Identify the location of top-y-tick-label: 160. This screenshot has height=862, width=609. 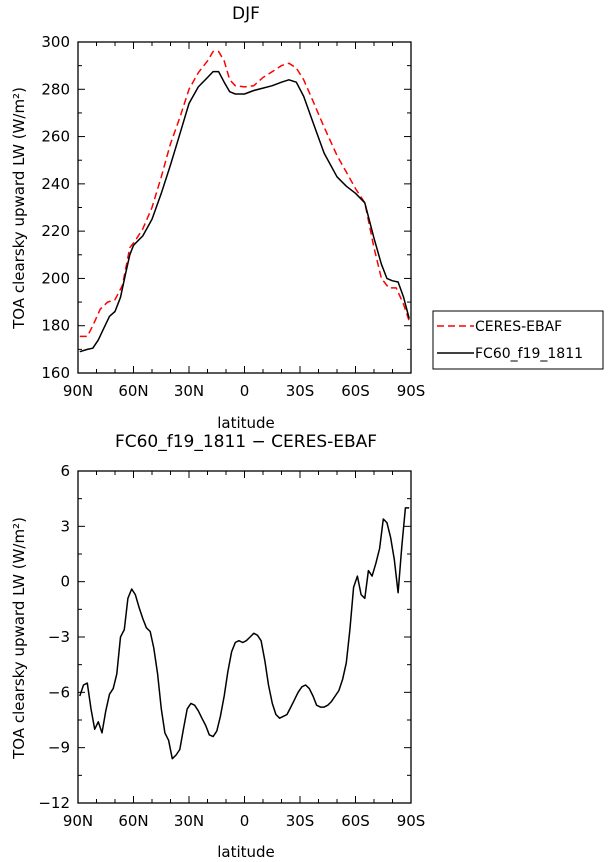
(55, 373).